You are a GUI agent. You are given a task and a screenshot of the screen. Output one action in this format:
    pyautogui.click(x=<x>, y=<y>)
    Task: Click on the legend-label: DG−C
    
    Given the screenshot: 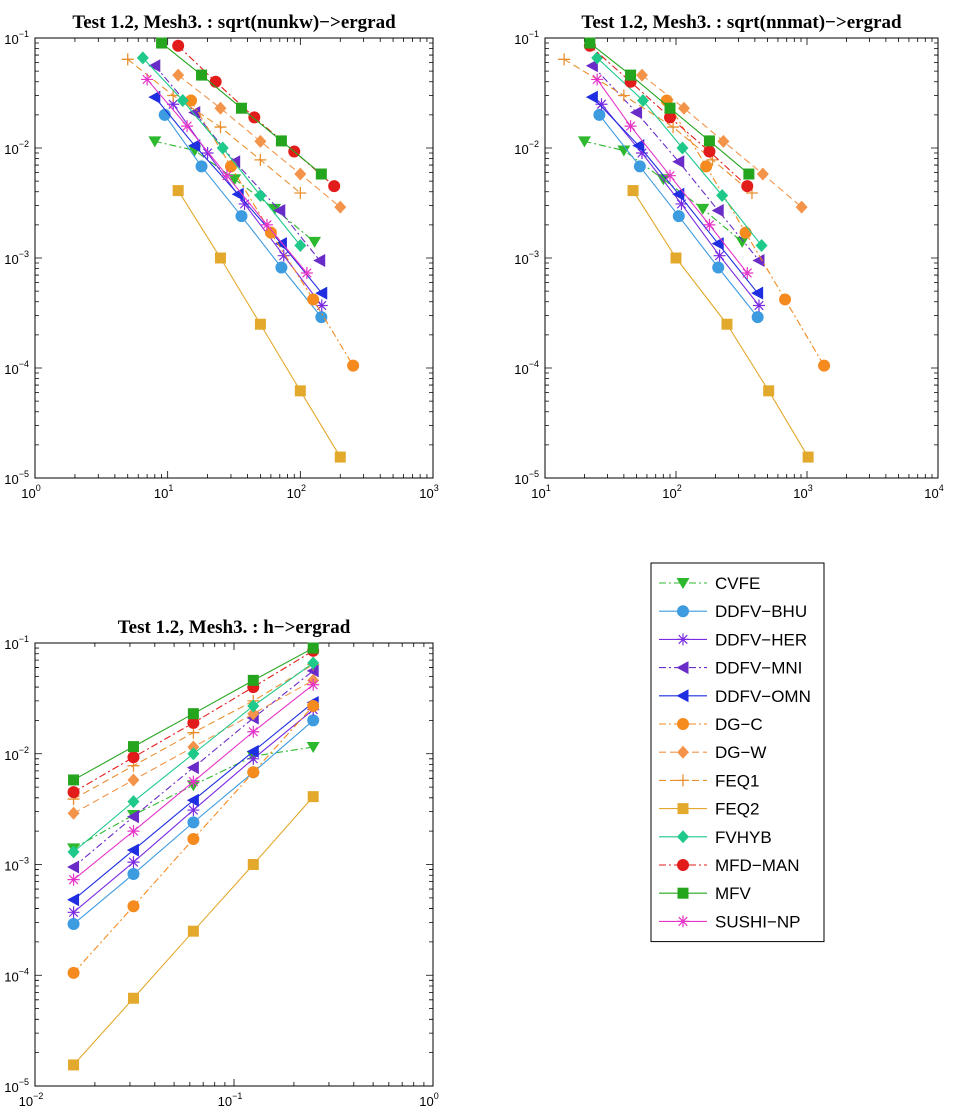 What is the action you would take?
    pyautogui.click(x=739, y=724)
    